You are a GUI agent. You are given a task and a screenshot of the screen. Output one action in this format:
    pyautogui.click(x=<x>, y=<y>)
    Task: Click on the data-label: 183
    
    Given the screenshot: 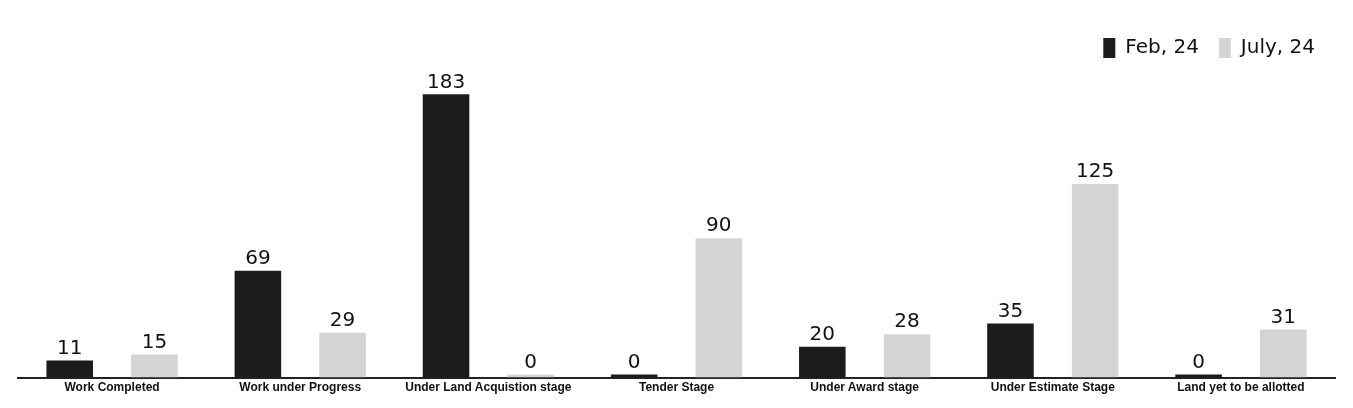 What is the action you would take?
    pyautogui.click(x=446, y=80)
    